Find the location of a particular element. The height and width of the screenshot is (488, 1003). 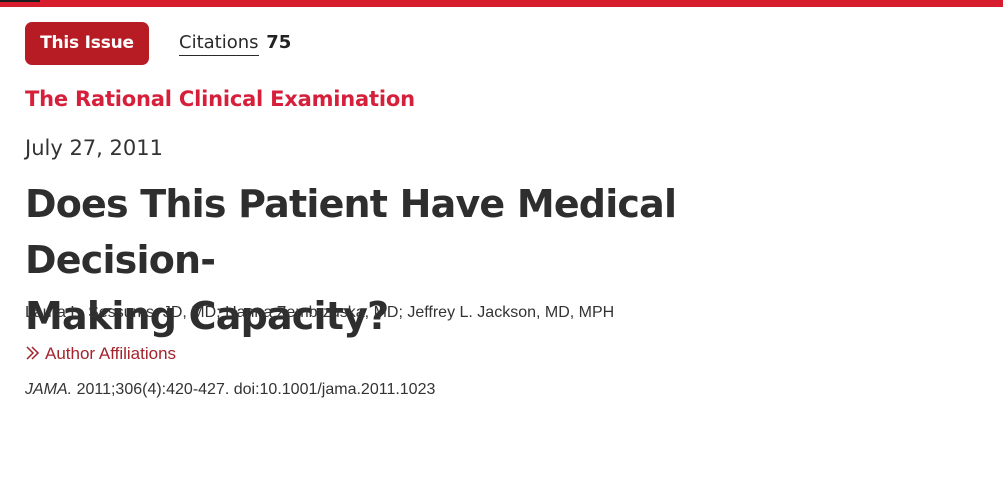

author-affiliations-label: Author Affiliations is located at coordinates (111, 353).